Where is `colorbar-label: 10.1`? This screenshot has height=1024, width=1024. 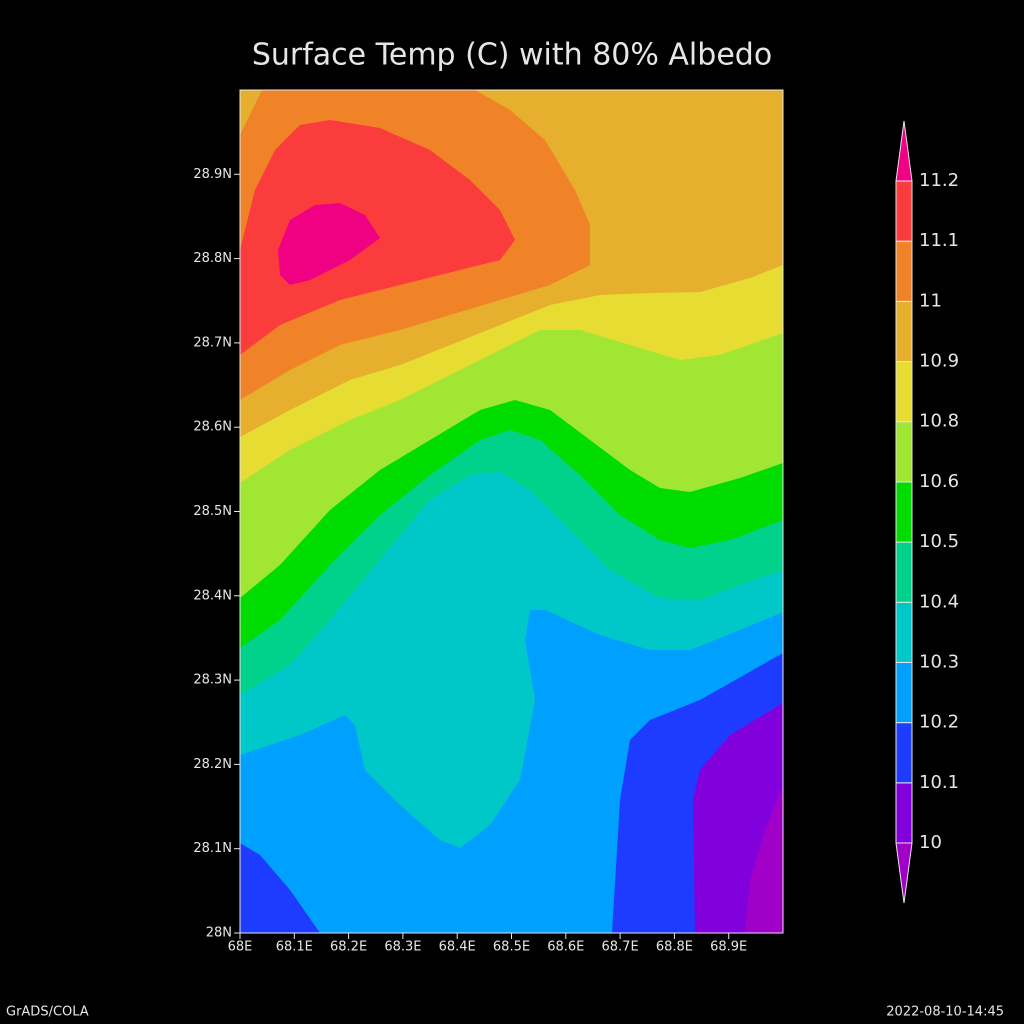 colorbar-label: 10.1 is located at coordinates (939, 782).